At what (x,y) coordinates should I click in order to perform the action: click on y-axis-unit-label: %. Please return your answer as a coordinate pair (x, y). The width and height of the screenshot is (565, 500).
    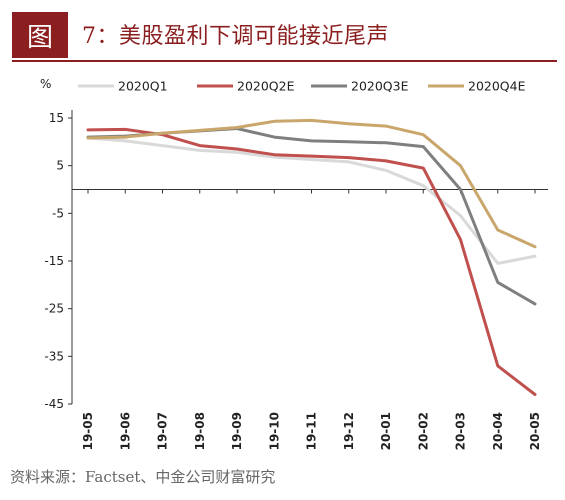
    Looking at the image, I should click on (45, 84).